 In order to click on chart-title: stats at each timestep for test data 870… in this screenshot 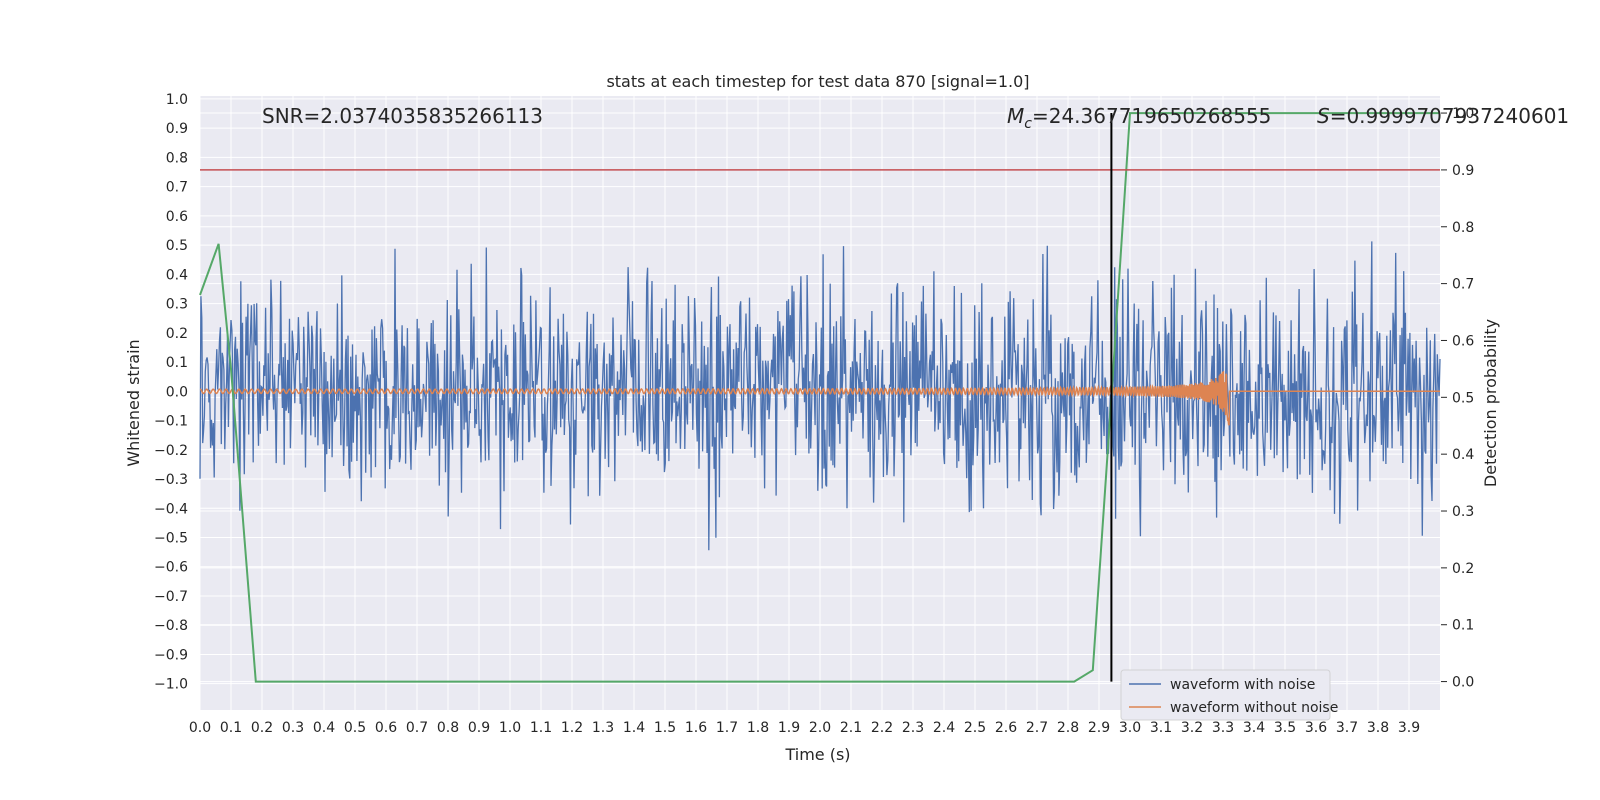, I will do `click(817, 81)`.